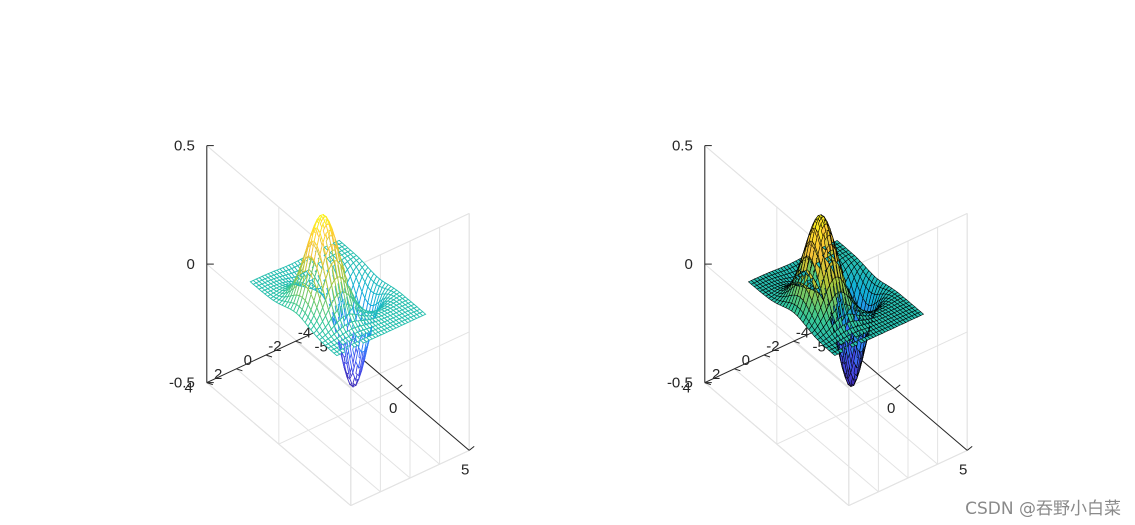 The image size is (1135, 525). I want to click on surf-surface, so click(836, 301).